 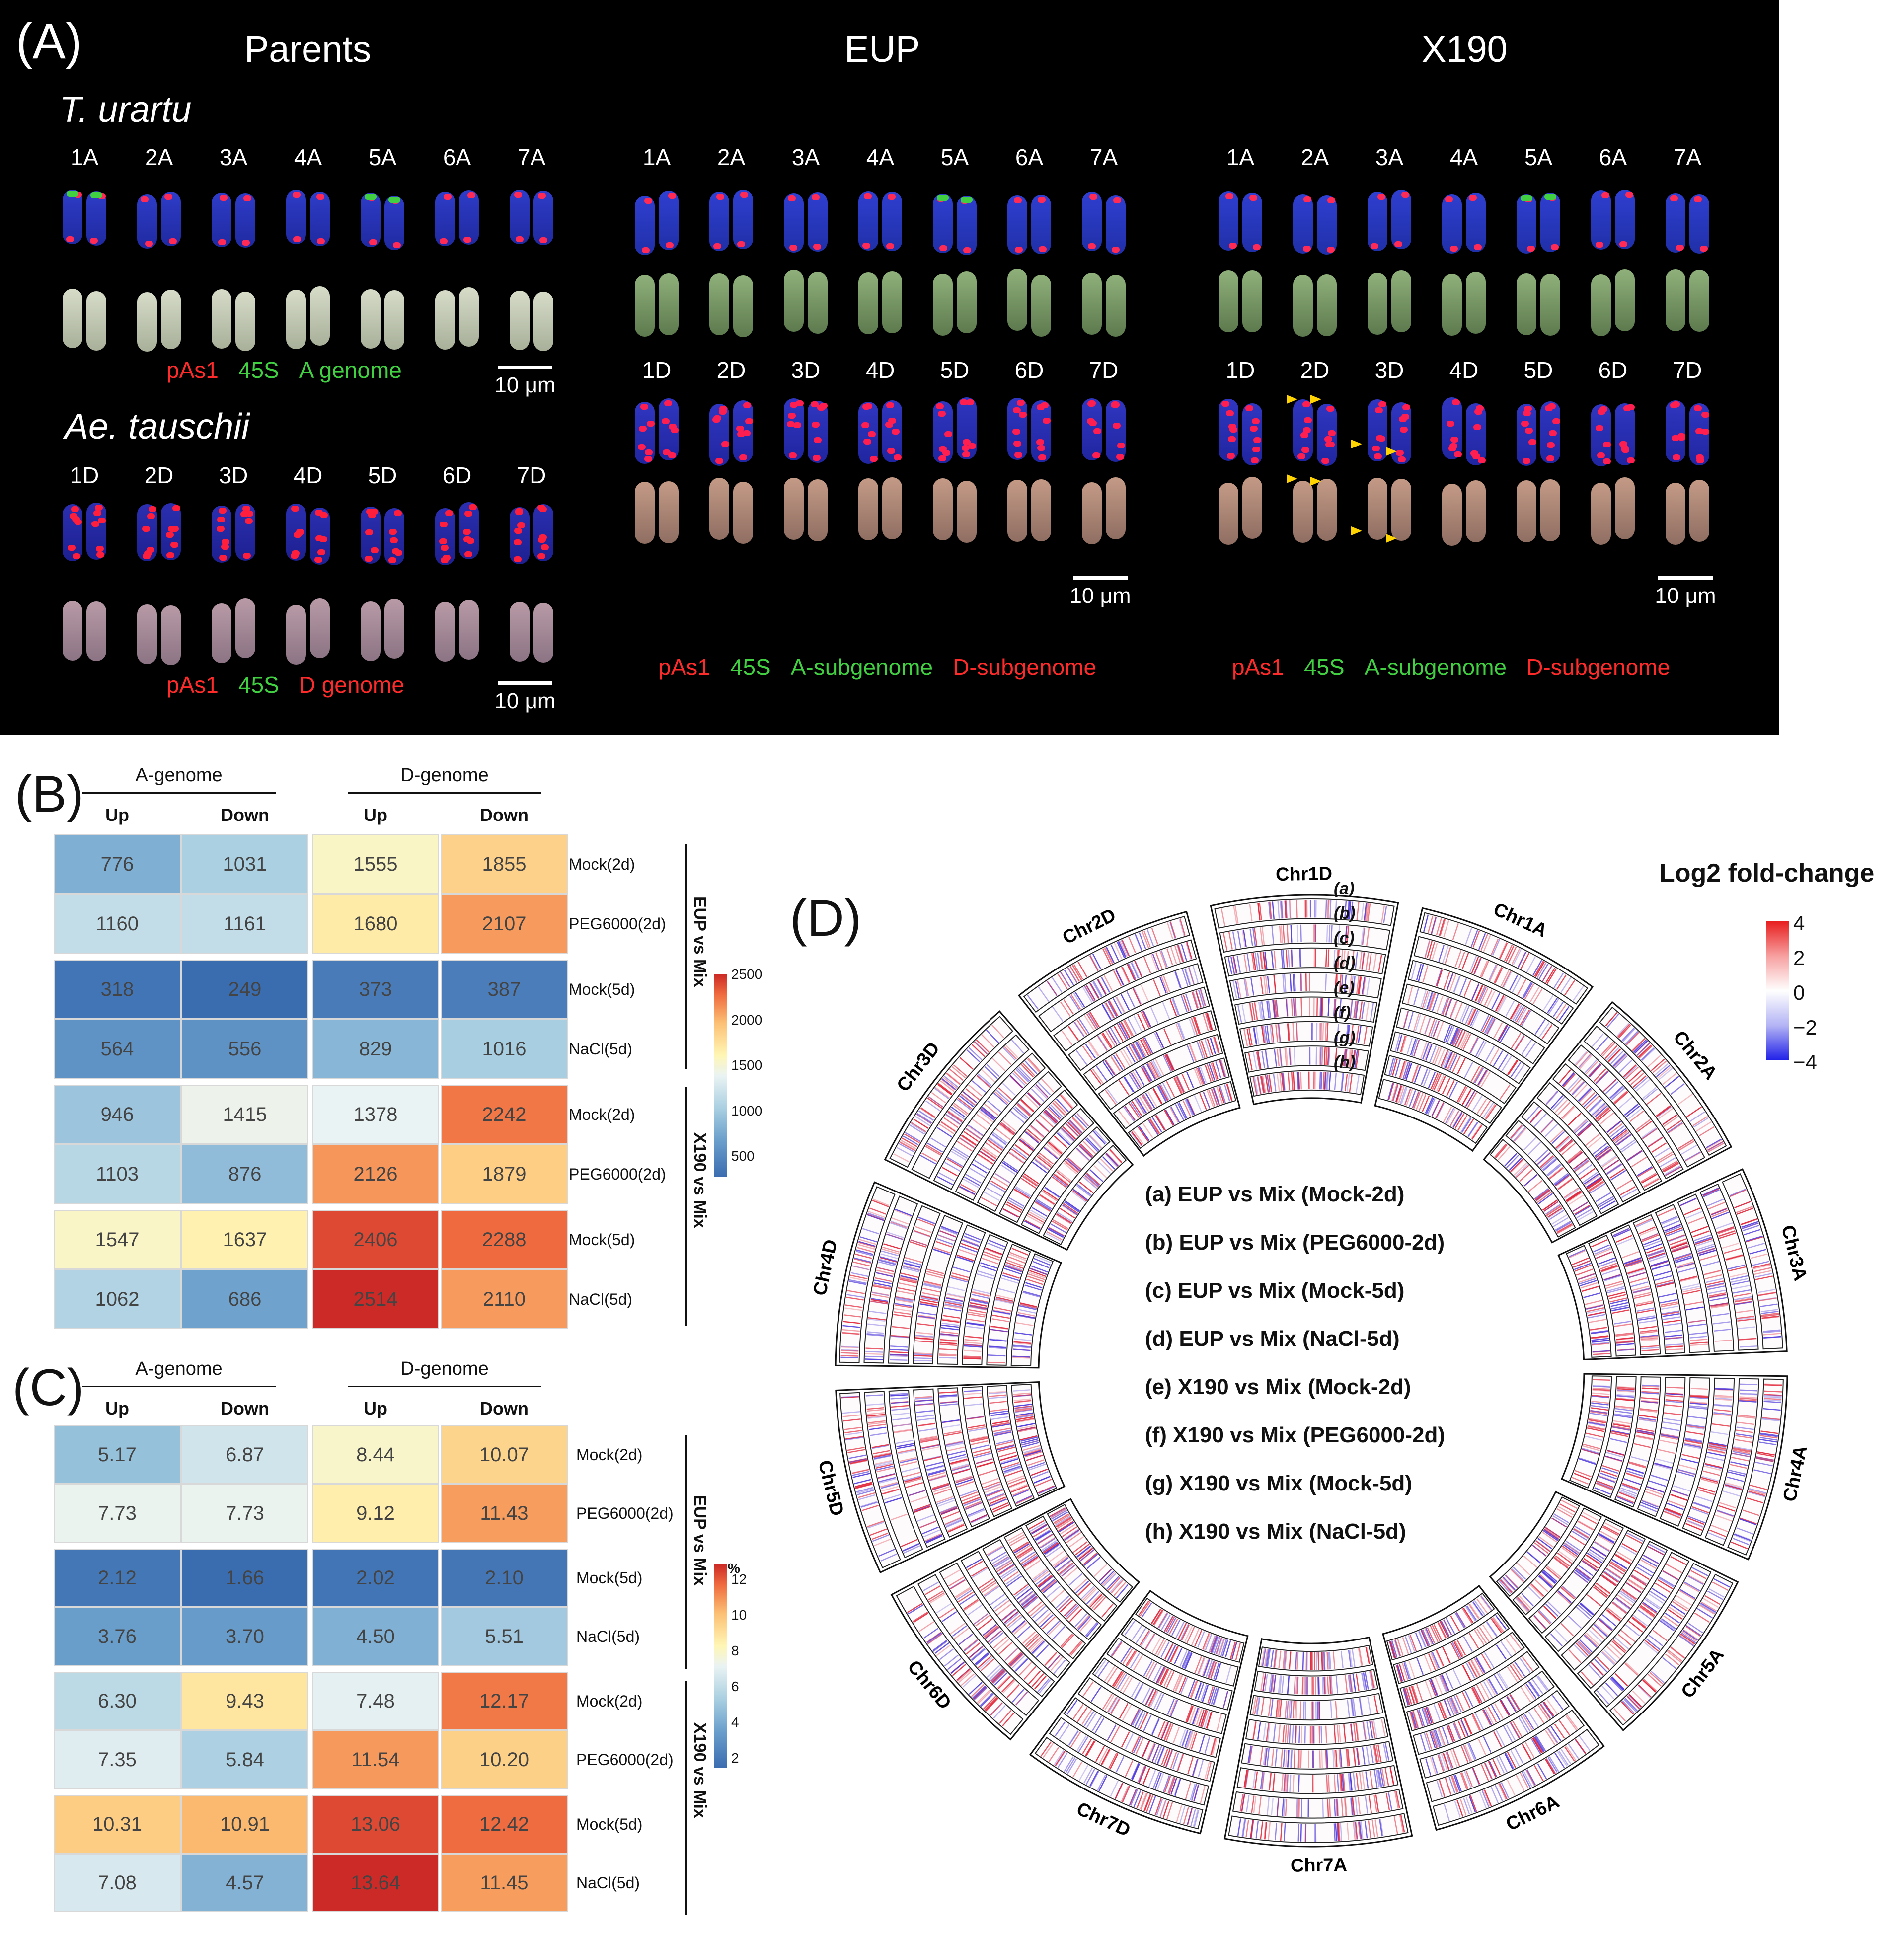 What do you see at coordinates (1292, 399) in the screenshot?
I see `yellow-arrowhead` at bounding box center [1292, 399].